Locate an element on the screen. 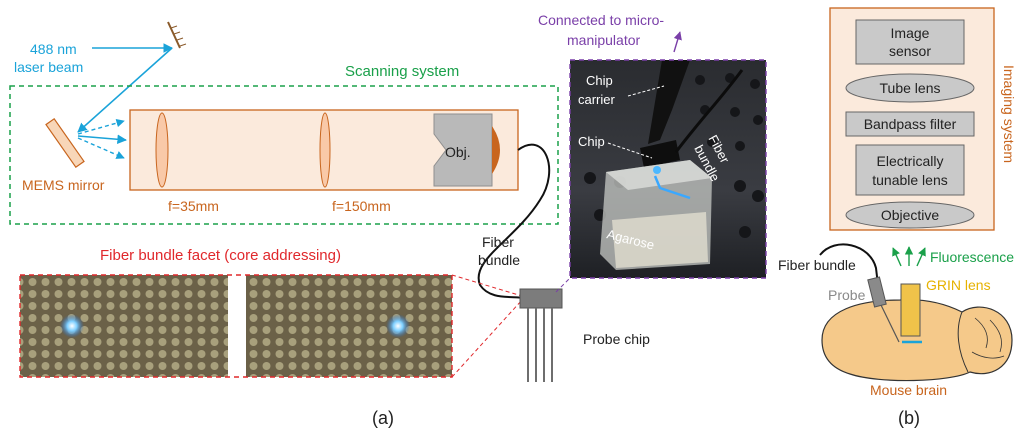 Image resolution: width=1017 pixels, height=434 pixels. probe-b is located at coordinates (877, 292).